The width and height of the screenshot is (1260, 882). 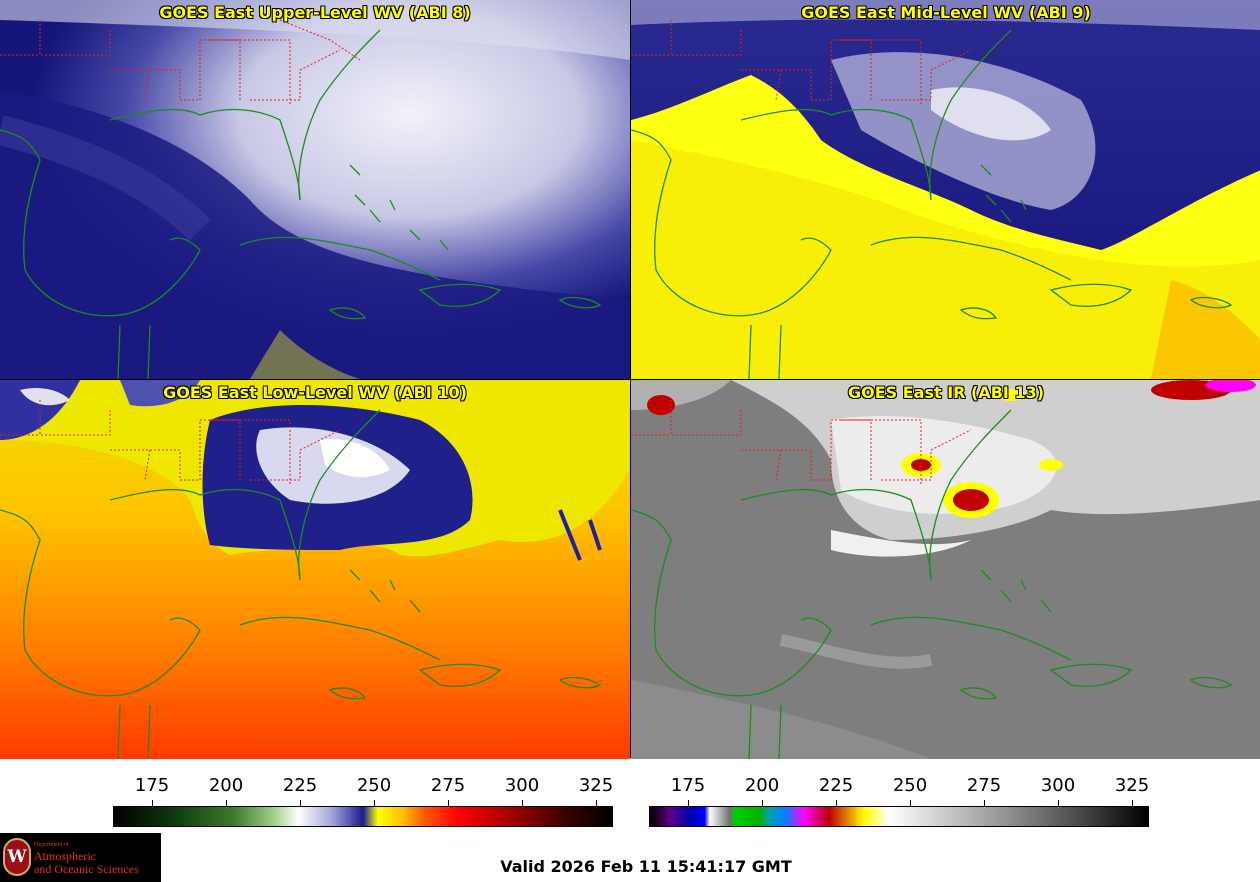 What do you see at coordinates (374, 785) in the screenshot?
I see `wv-colorbar-tick-label: 250` at bounding box center [374, 785].